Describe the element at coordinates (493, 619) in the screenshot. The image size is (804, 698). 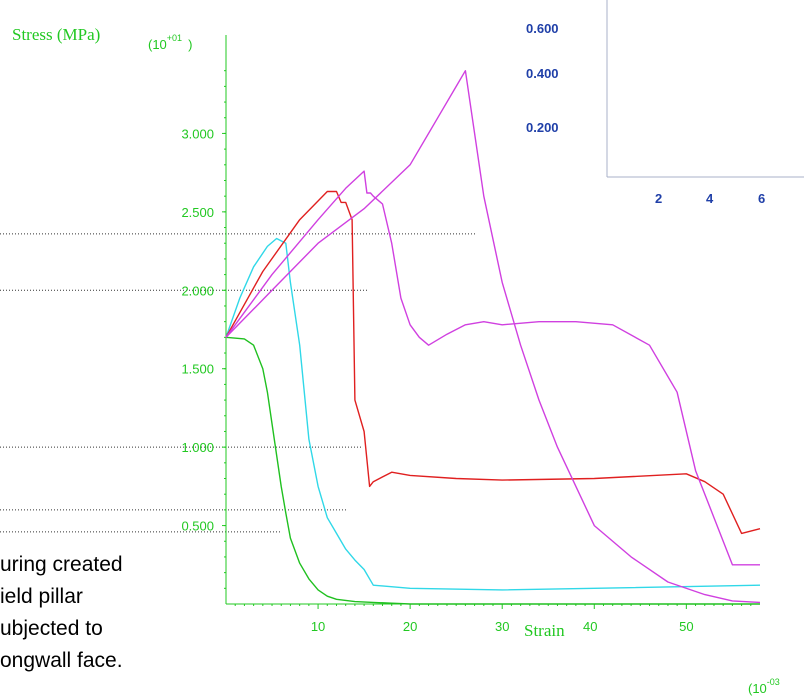
I see `x-ticks: 40 10 20 30 50` at that location.